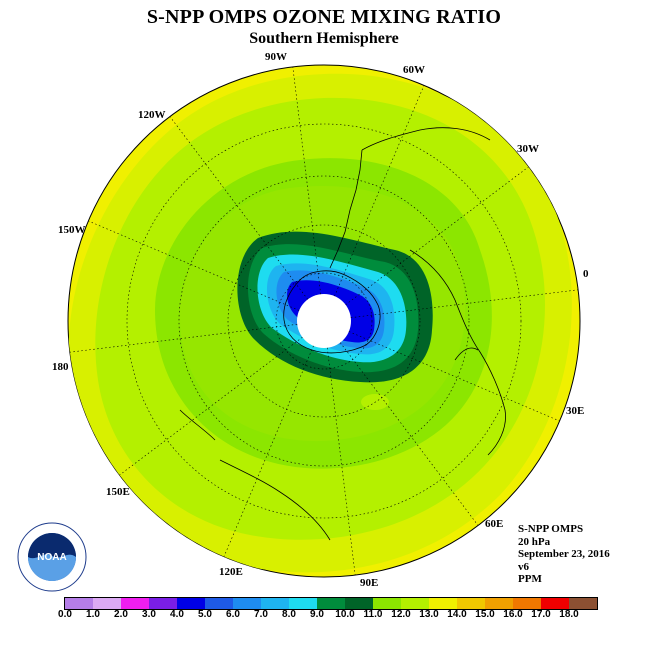  I want to click on longitude-label-120w: 120W, so click(152, 115).